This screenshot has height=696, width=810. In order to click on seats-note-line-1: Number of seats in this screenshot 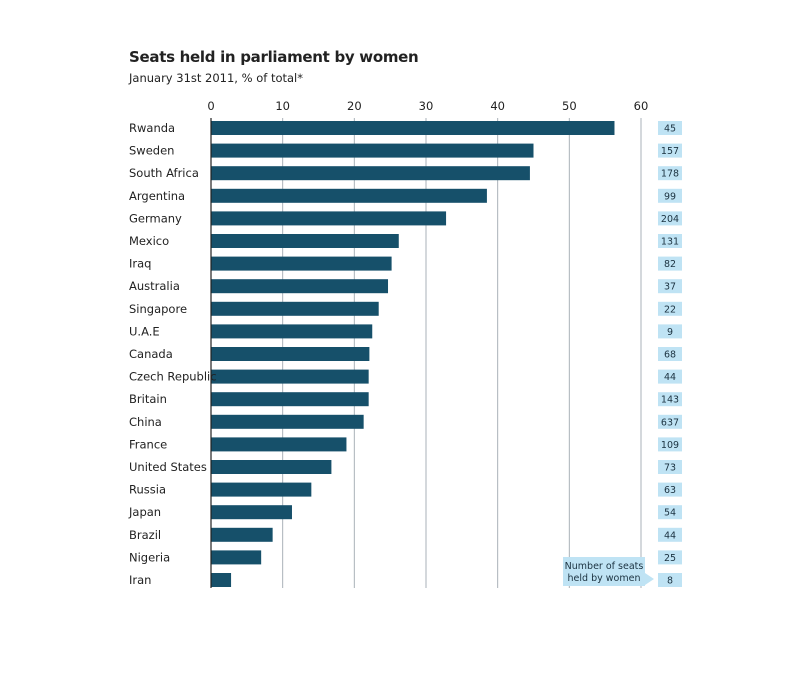, I will do `click(604, 566)`.